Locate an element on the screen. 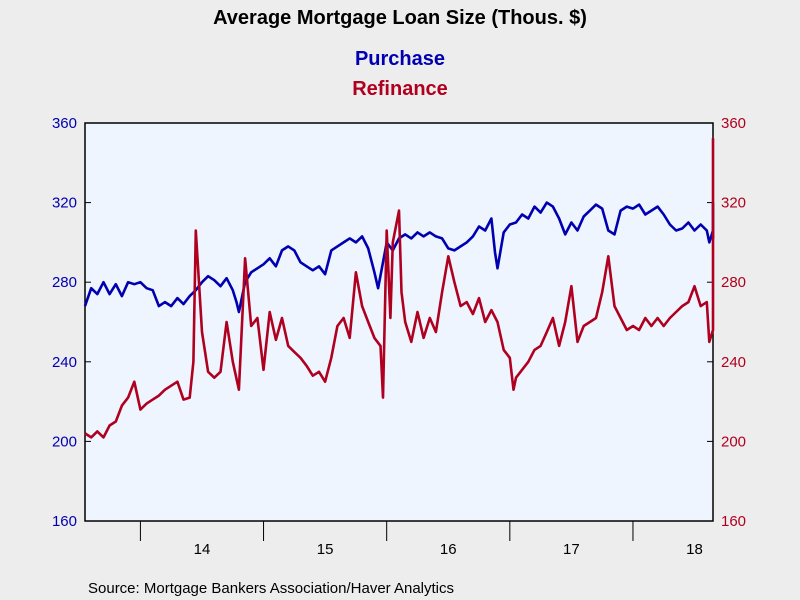 Image resolution: width=800 pixels, height=600 pixels. y-right-tick-label: 320 is located at coordinates (733, 203).